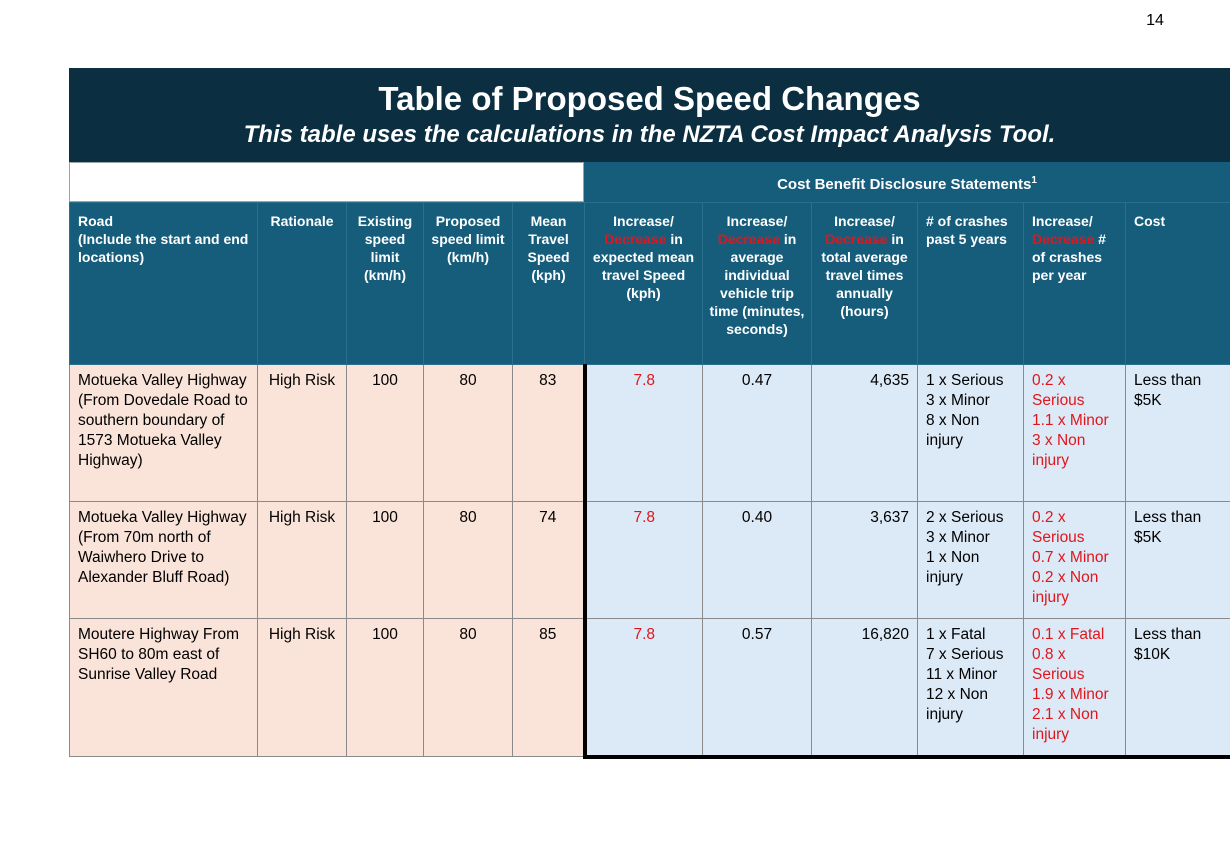 Image resolution: width=1230 pixels, height=844 pixels. What do you see at coordinates (1155, 20) in the screenshot?
I see `page-number: 14` at bounding box center [1155, 20].